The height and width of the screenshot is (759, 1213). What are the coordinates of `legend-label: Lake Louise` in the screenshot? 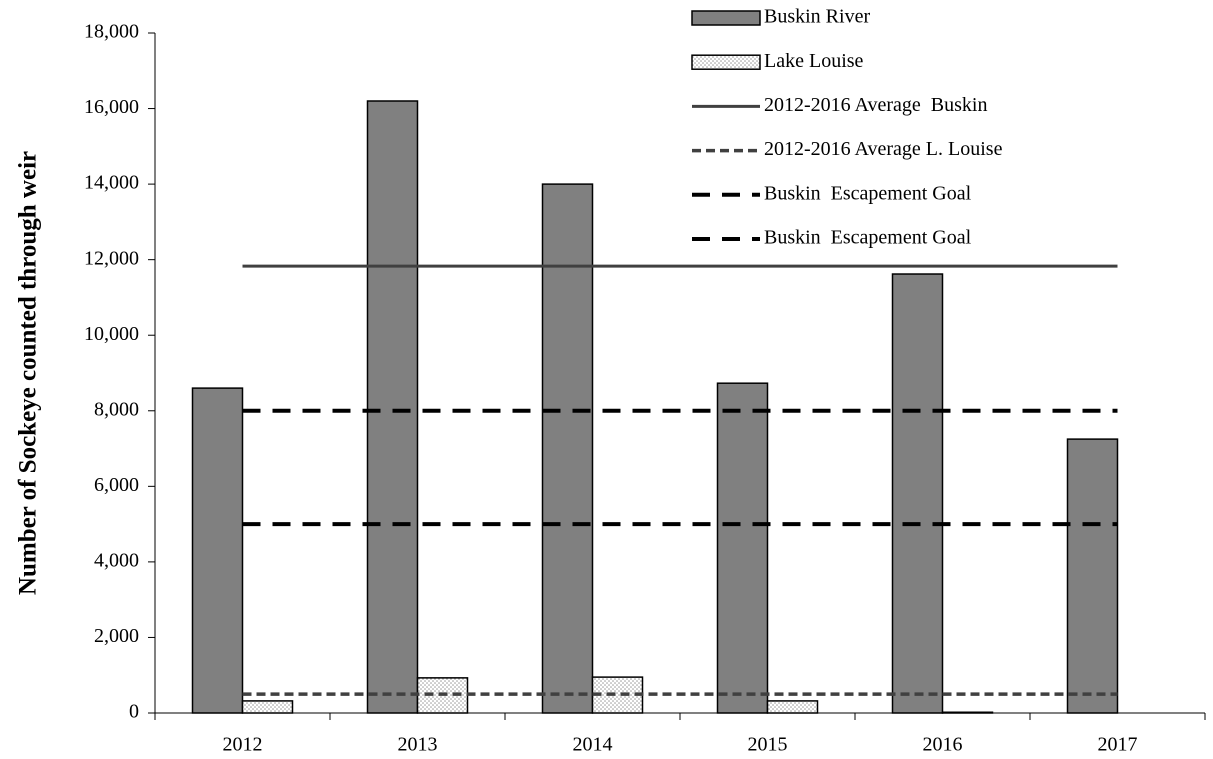 It's located at (814, 61).